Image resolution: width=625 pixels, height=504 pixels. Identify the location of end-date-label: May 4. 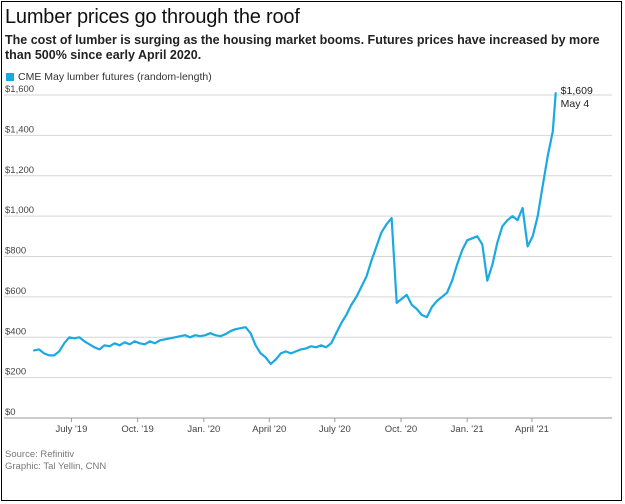
(575, 104).